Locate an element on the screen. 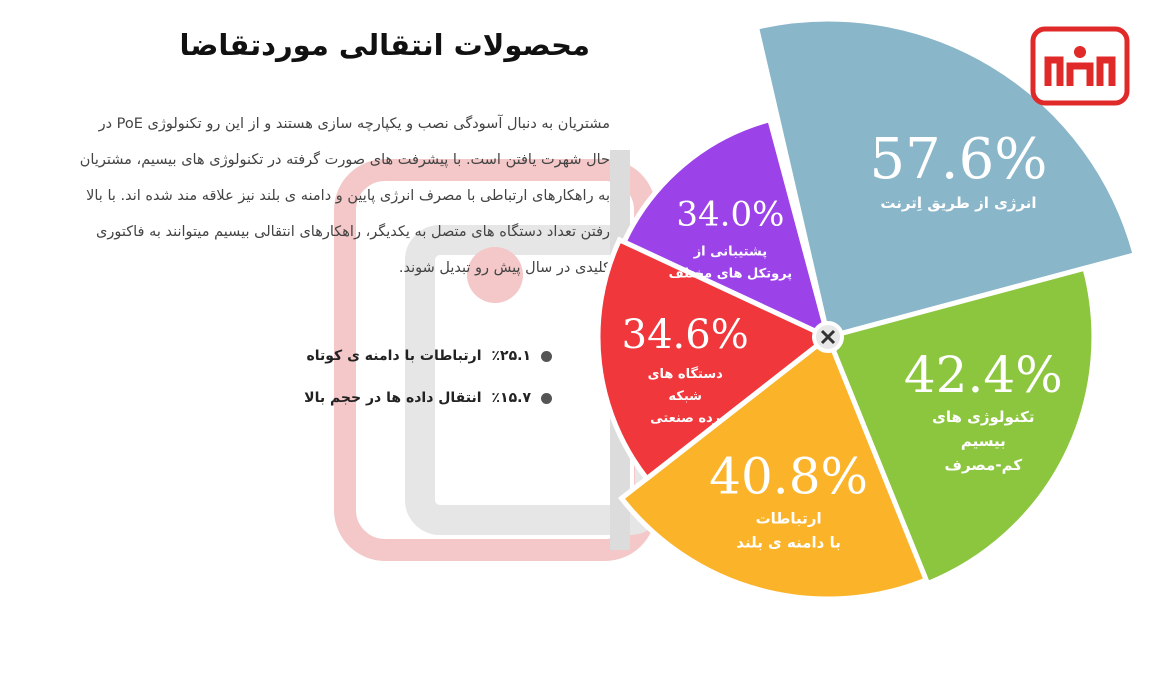 The width and height of the screenshot is (1160, 700). brand-logo is located at coordinates (1080, 66).